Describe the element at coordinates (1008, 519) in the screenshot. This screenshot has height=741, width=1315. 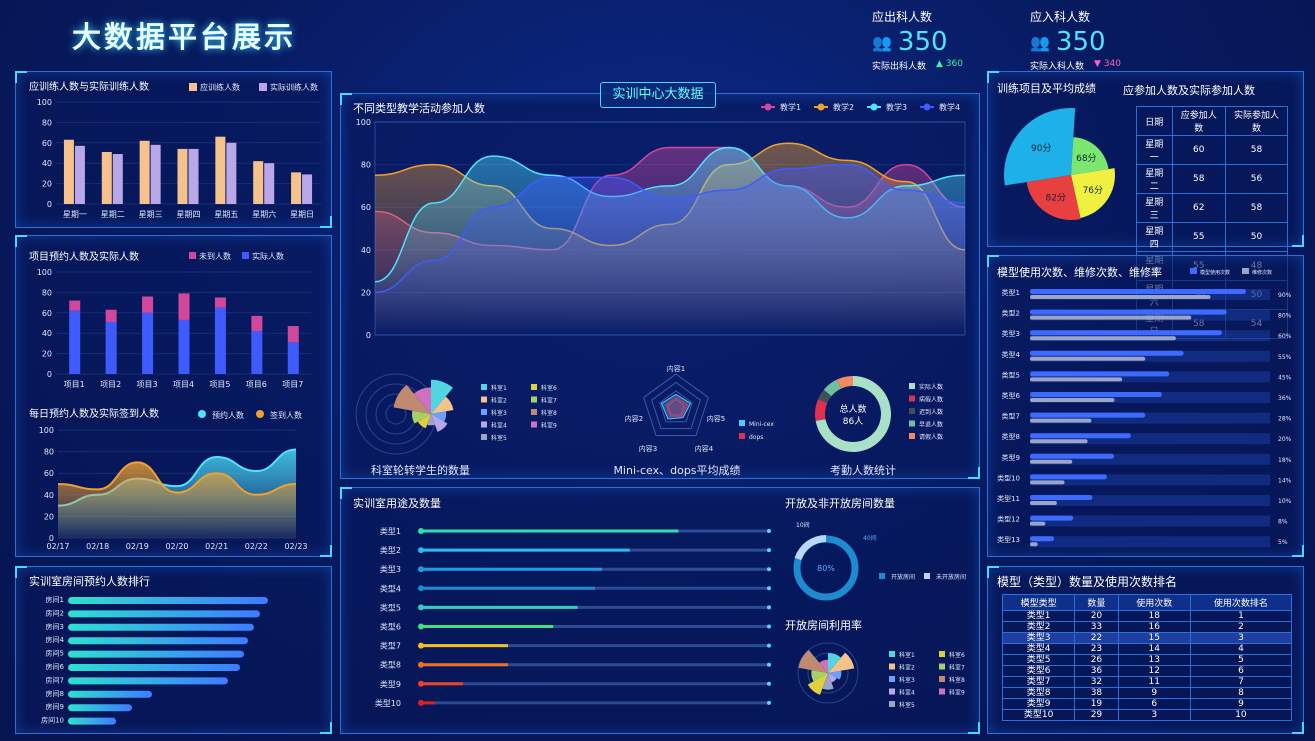
I see `model-label: 类型12` at that location.